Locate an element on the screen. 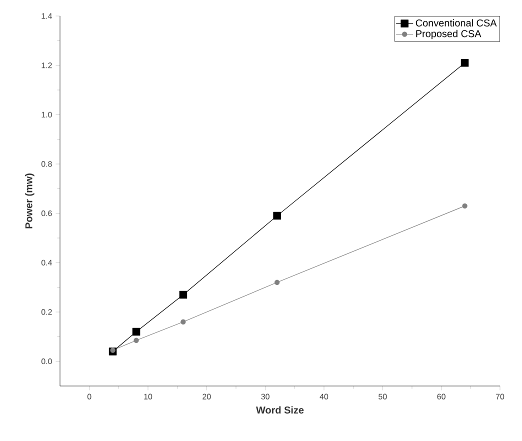  legend-label: Conventional CSA is located at coordinates (456, 22).